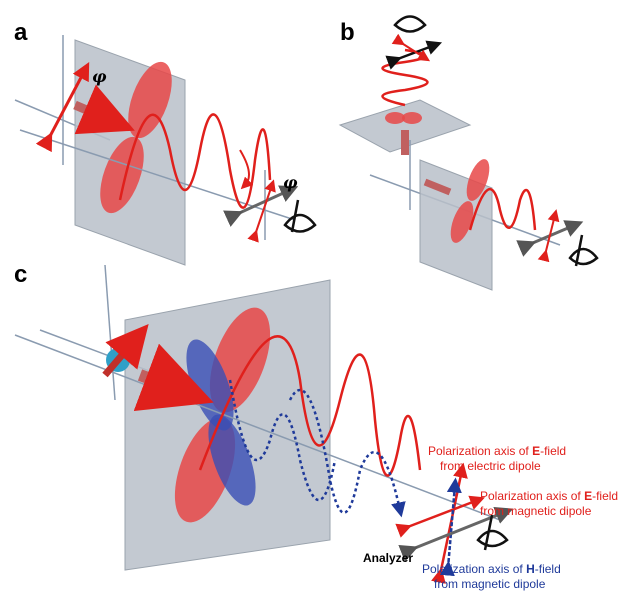 This screenshot has height=591, width=635. Describe the element at coordinates (530, 569) in the screenshot. I see `annotation-bold: H` at that location.